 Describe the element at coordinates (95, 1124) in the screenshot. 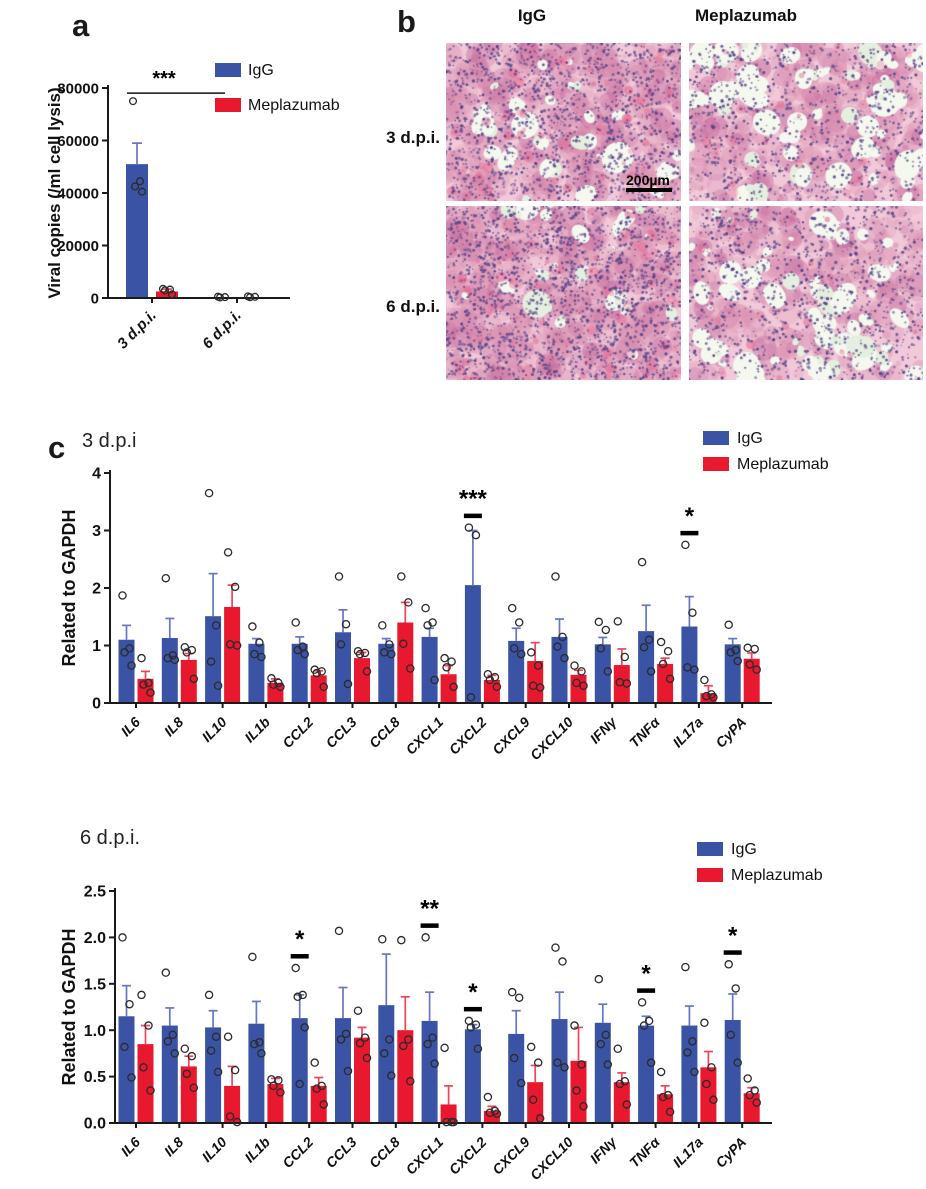

I see `svg-text: 0.0` at that location.